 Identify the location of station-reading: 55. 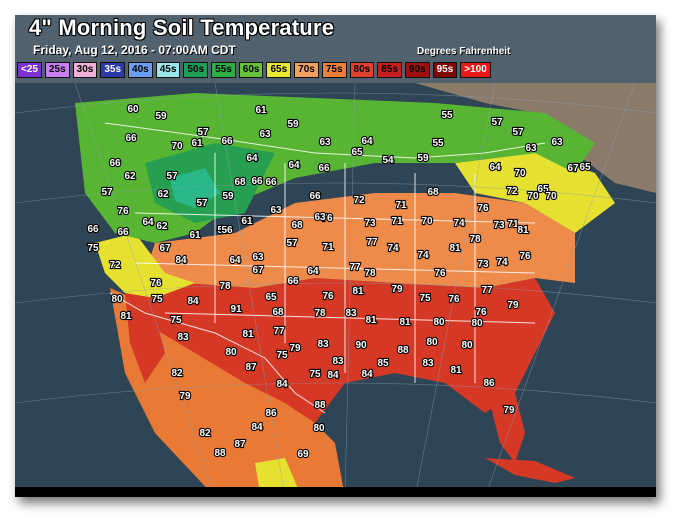
(438, 143).